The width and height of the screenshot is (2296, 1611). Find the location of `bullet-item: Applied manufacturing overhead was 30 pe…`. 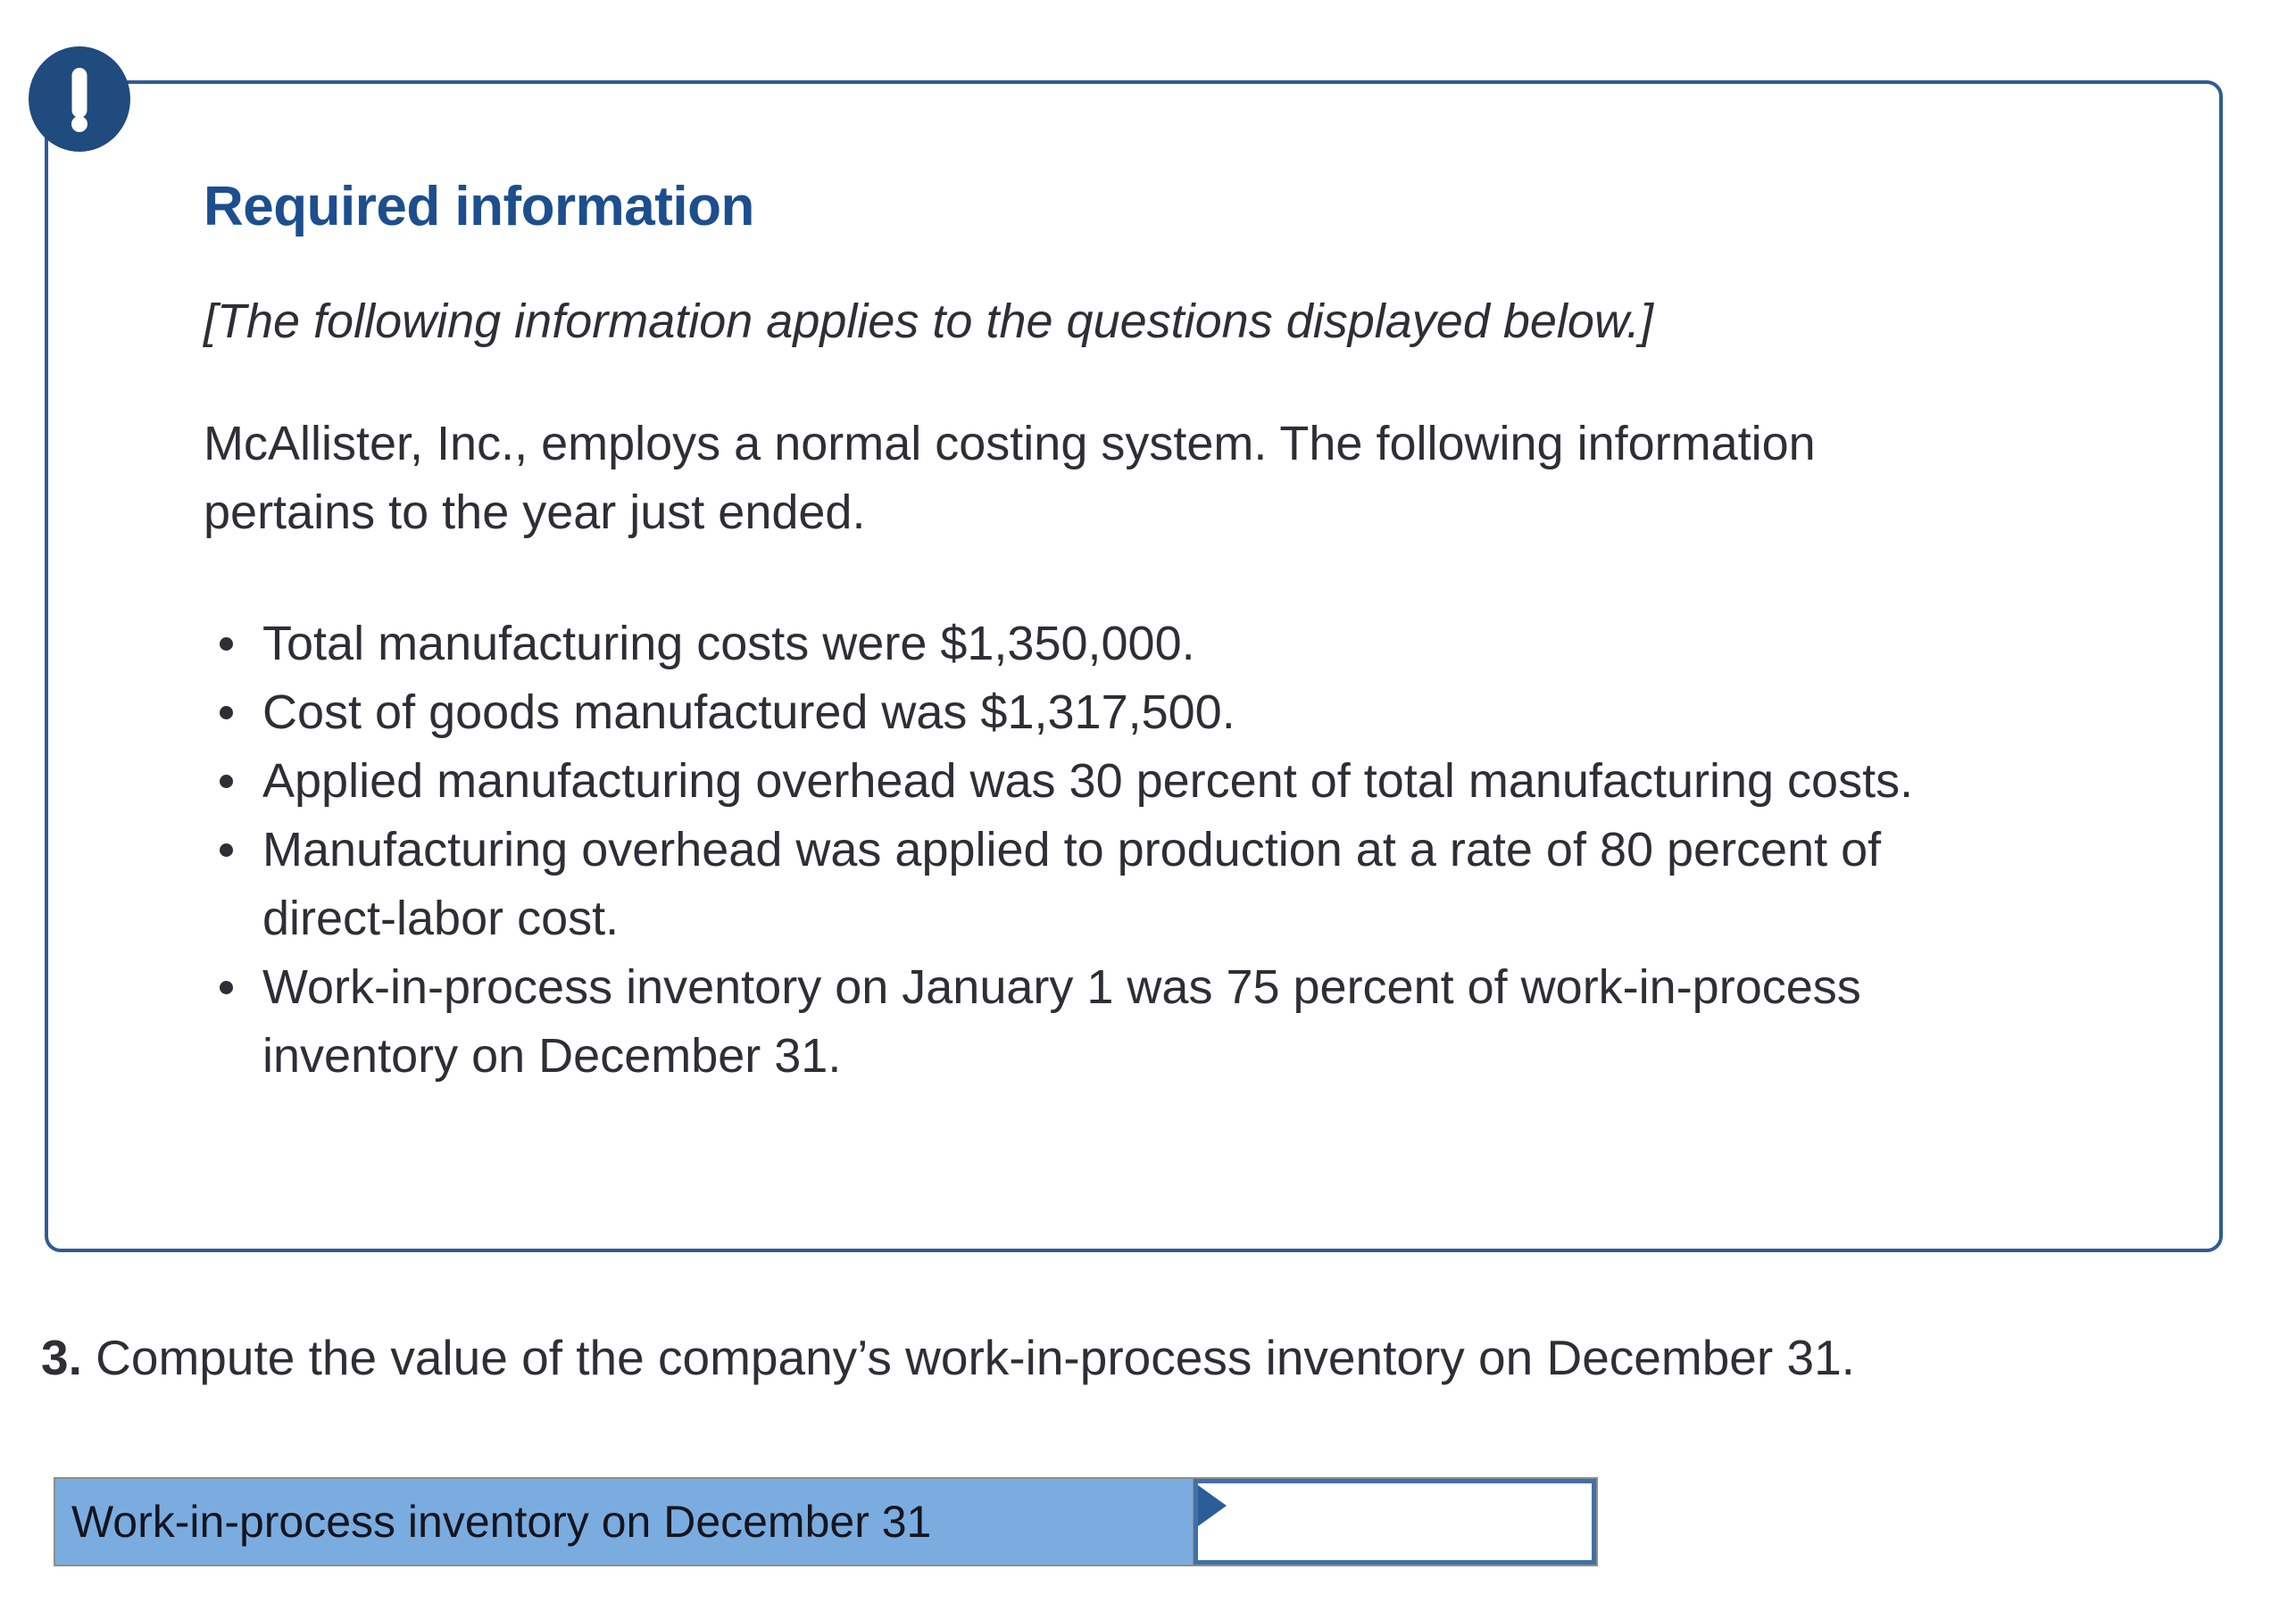

bullet-item: Applied manufacturing overhead was 30 pe… is located at coordinates (1068, 781).